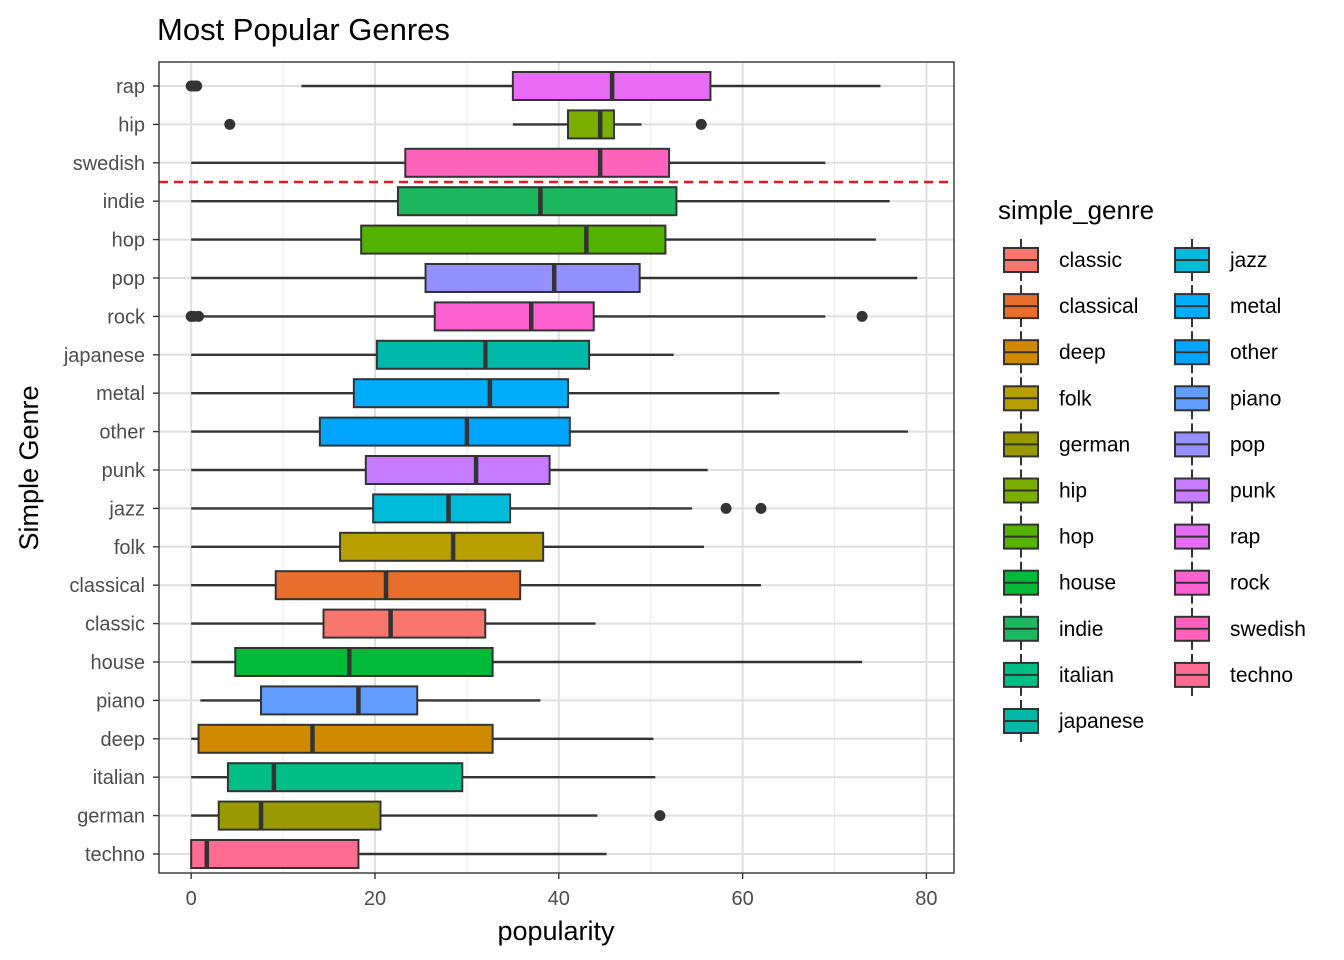  I want to click on legend-entry-other: other, so click(1226, 352).